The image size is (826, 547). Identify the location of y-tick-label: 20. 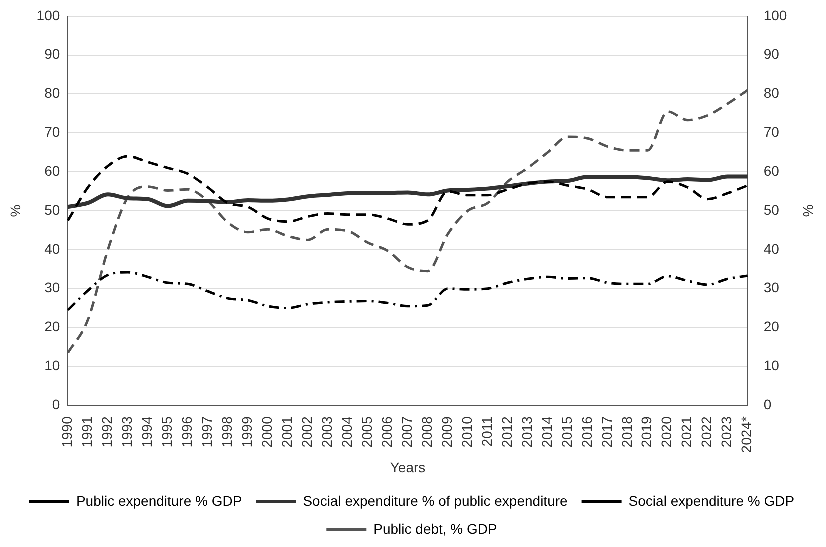
(52, 326).